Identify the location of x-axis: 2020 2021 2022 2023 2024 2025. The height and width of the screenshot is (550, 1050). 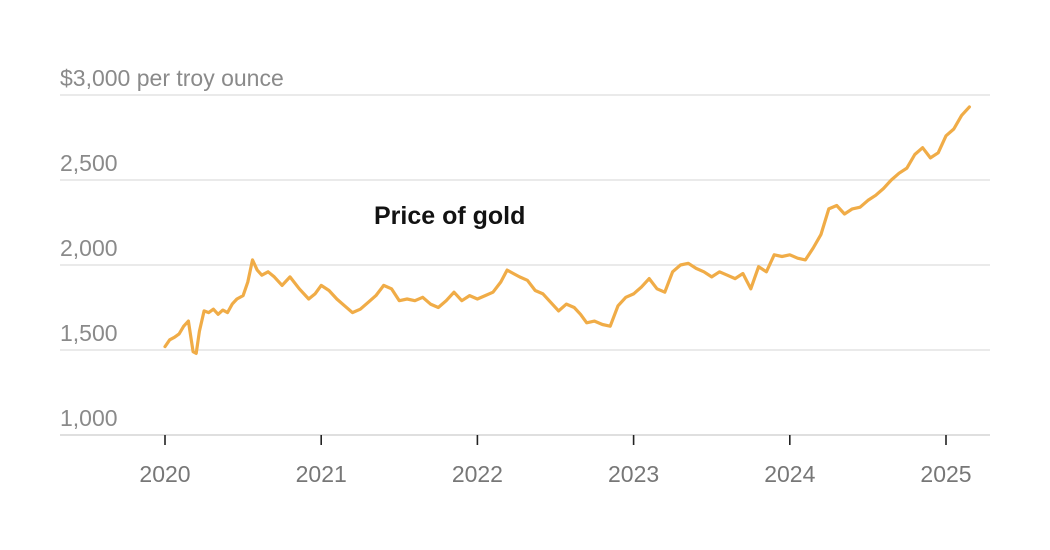
(555, 461).